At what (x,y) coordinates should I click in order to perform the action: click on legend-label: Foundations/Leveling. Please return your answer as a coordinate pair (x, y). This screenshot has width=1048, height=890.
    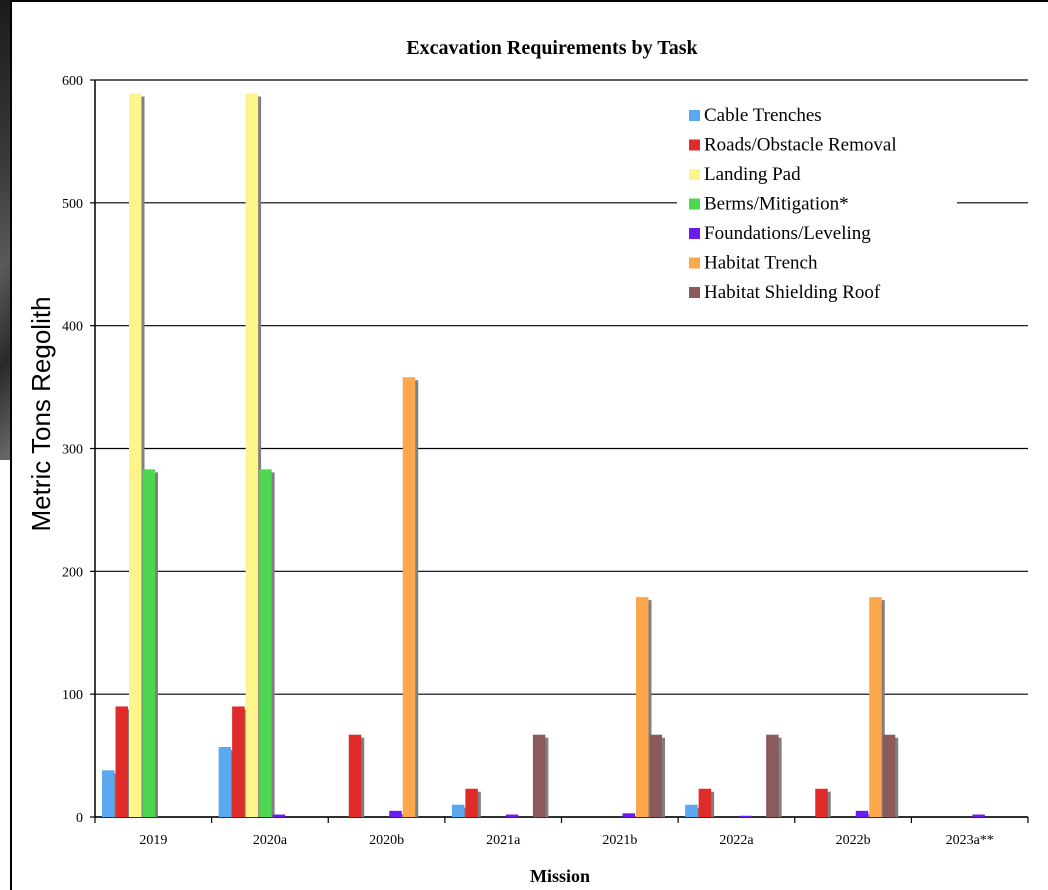
    Looking at the image, I should click on (787, 233).